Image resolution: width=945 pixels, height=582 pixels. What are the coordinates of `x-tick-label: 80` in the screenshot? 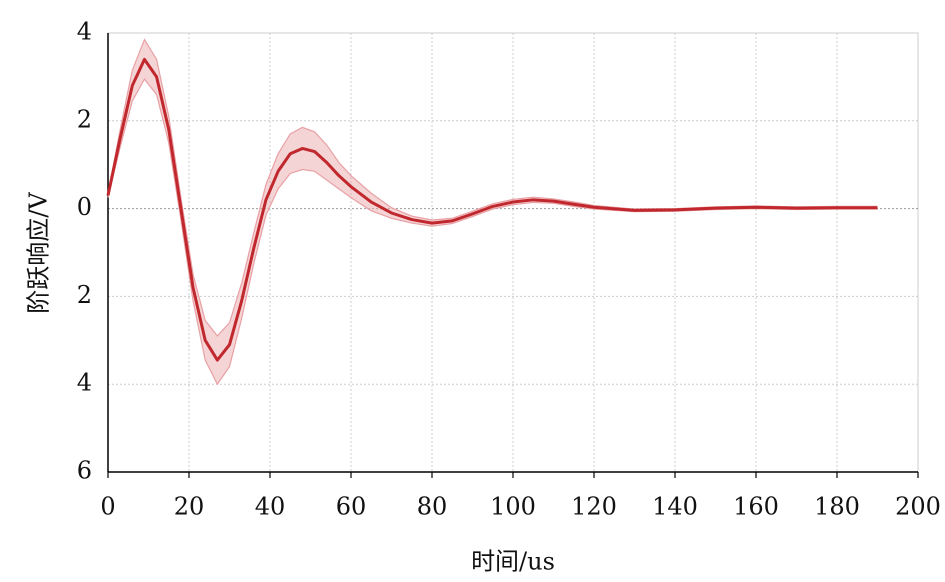 It's located at (432, 507).